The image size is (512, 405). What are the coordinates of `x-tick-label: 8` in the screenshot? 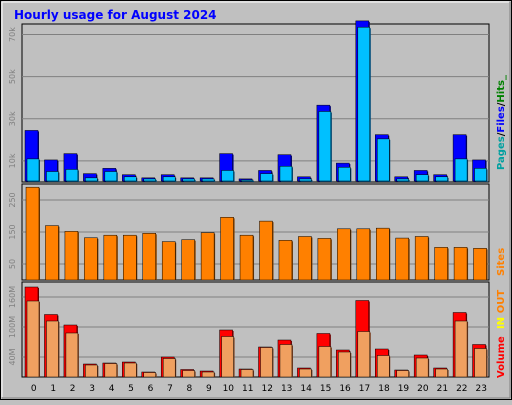 It's located at (190, 389).